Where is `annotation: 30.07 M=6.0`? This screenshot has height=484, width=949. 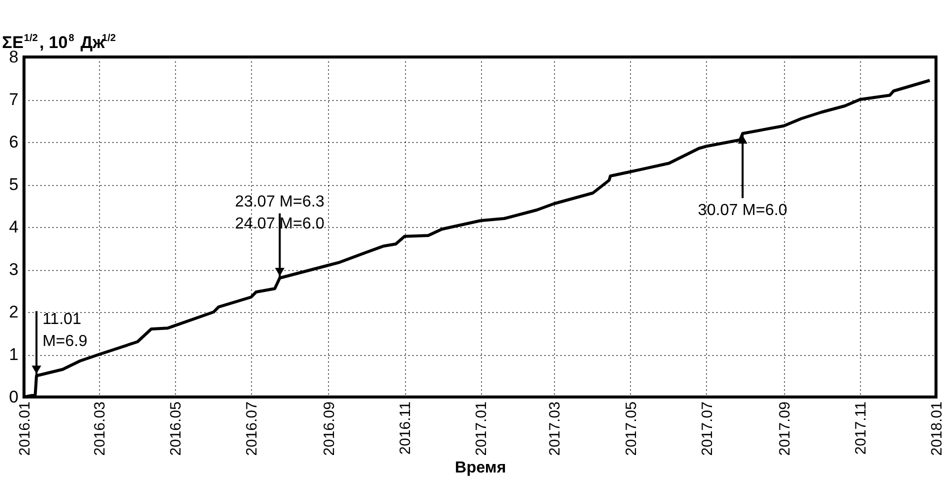
annotation: 30.07 M=6.0 is located at coordinates (743, 211).